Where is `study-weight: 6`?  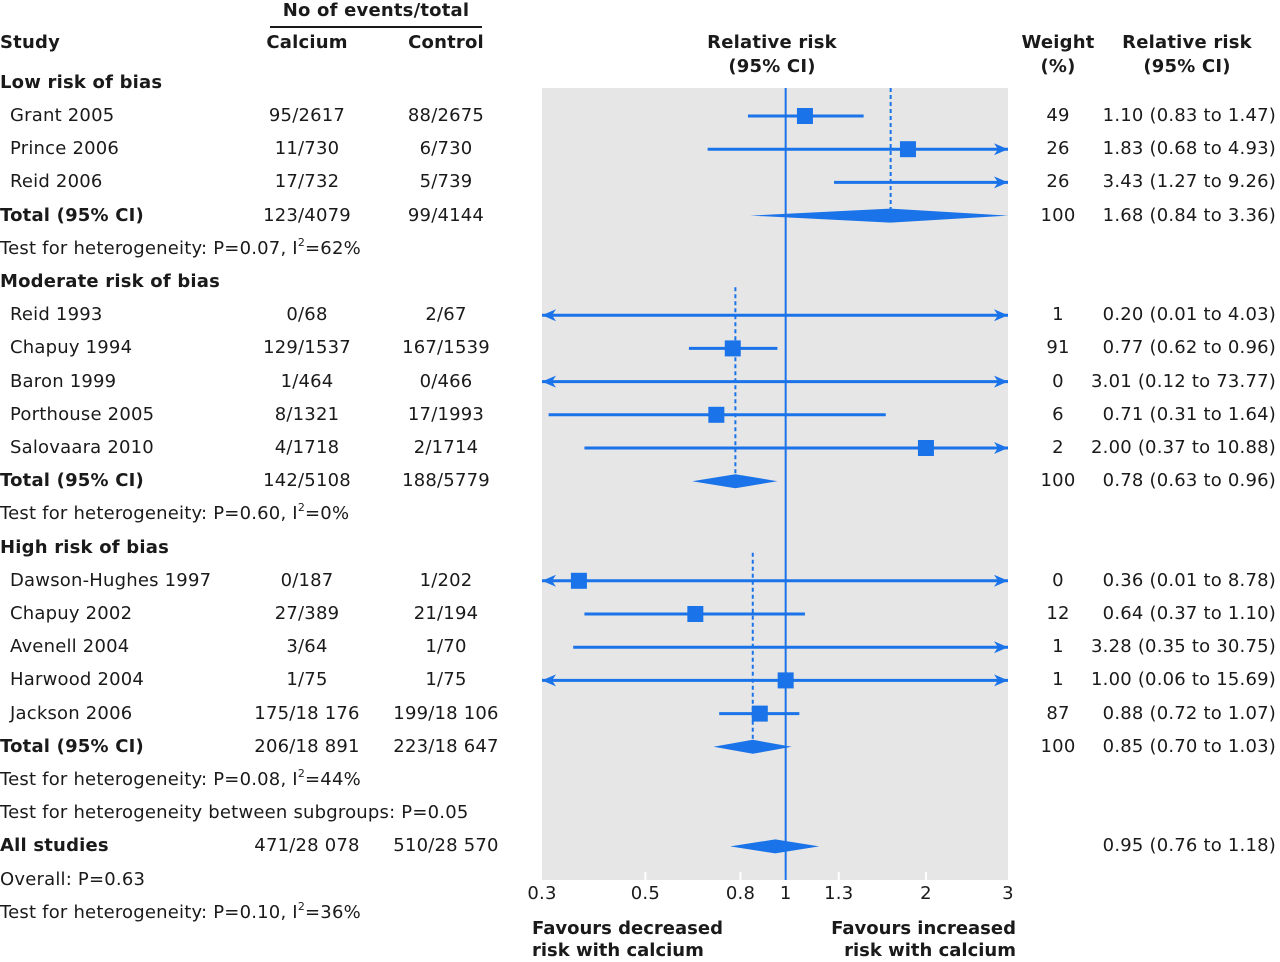
study-weight: 6 is located at coordinates (1058, 414).